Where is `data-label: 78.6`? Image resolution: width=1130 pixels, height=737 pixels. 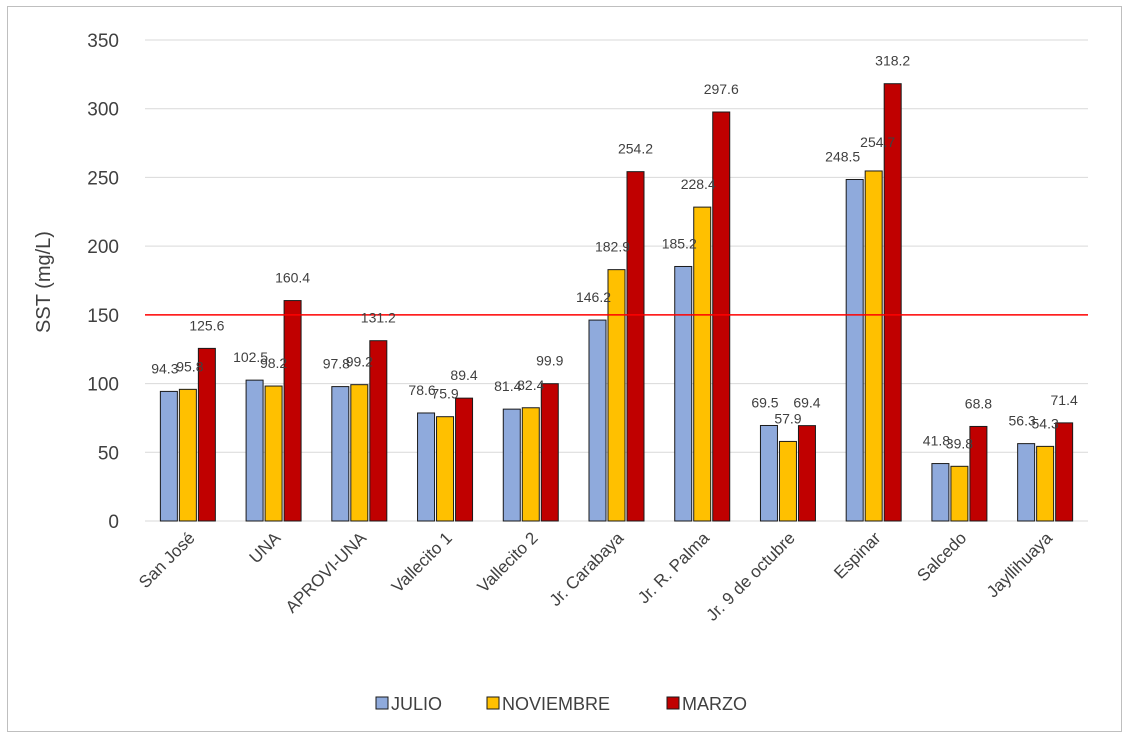
data-label: 78.6 is located at coordinates (421, 390).